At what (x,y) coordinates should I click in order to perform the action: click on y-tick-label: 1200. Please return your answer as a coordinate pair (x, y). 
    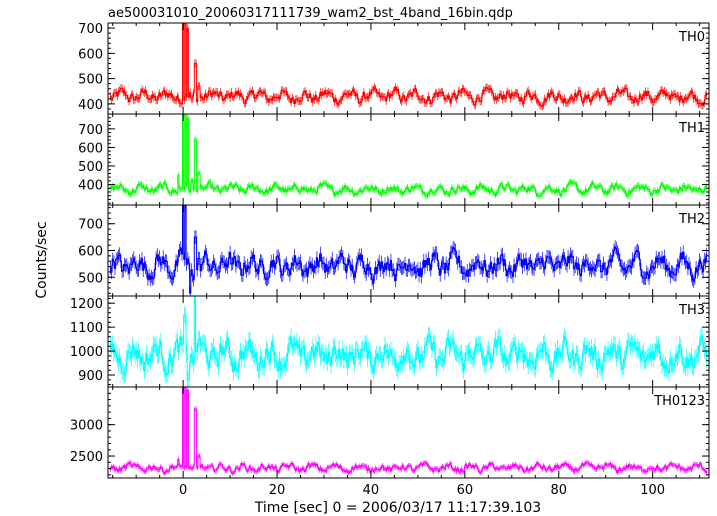
    Looking at the image, I should click on (86, 304).